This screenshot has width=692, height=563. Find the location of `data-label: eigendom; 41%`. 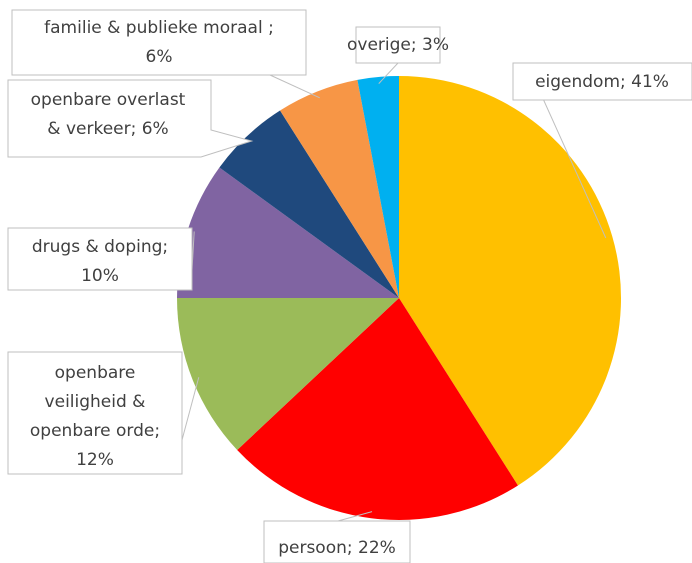

data-label: eigendom; 41% is located at coordinates (602, 82).